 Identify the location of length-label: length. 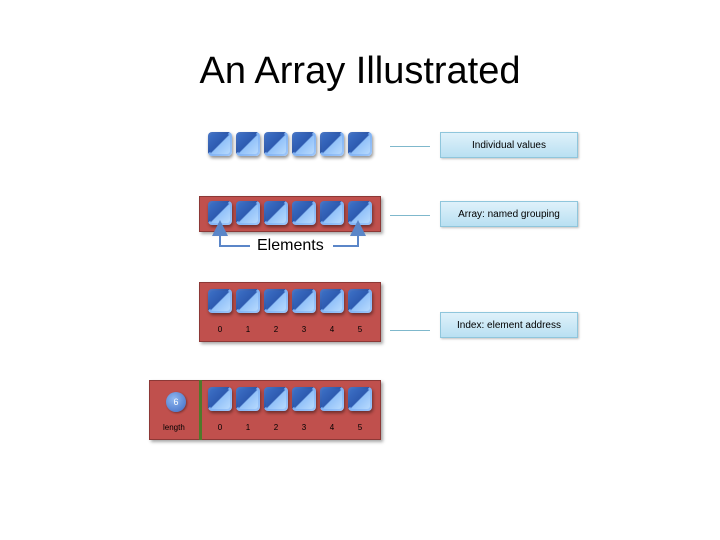
(174, 427).